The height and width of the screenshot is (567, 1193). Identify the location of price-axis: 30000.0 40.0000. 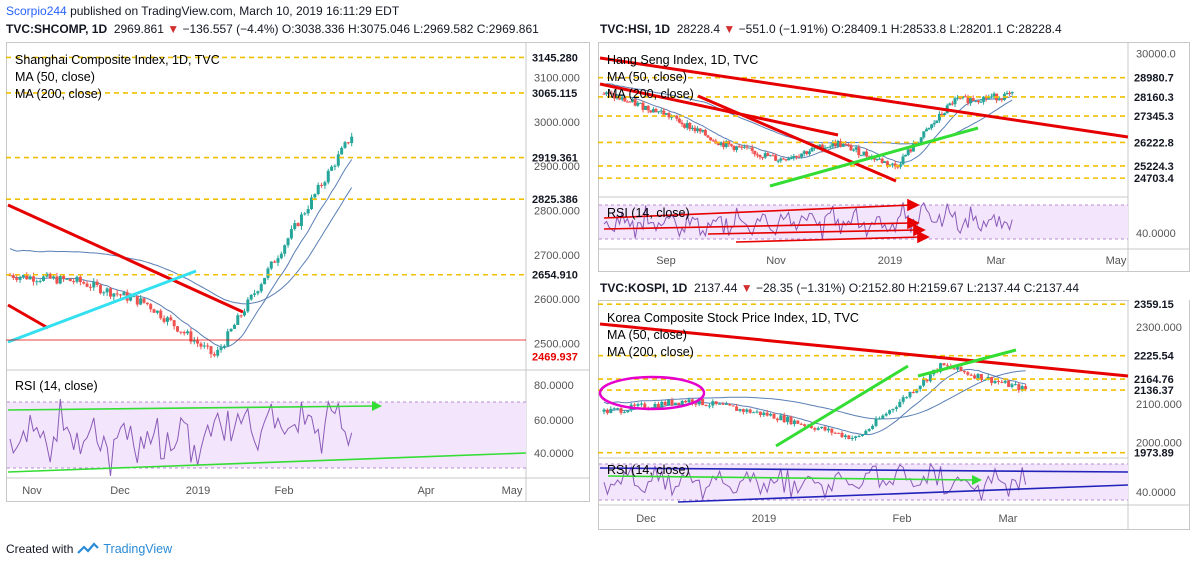
(1156, 144).